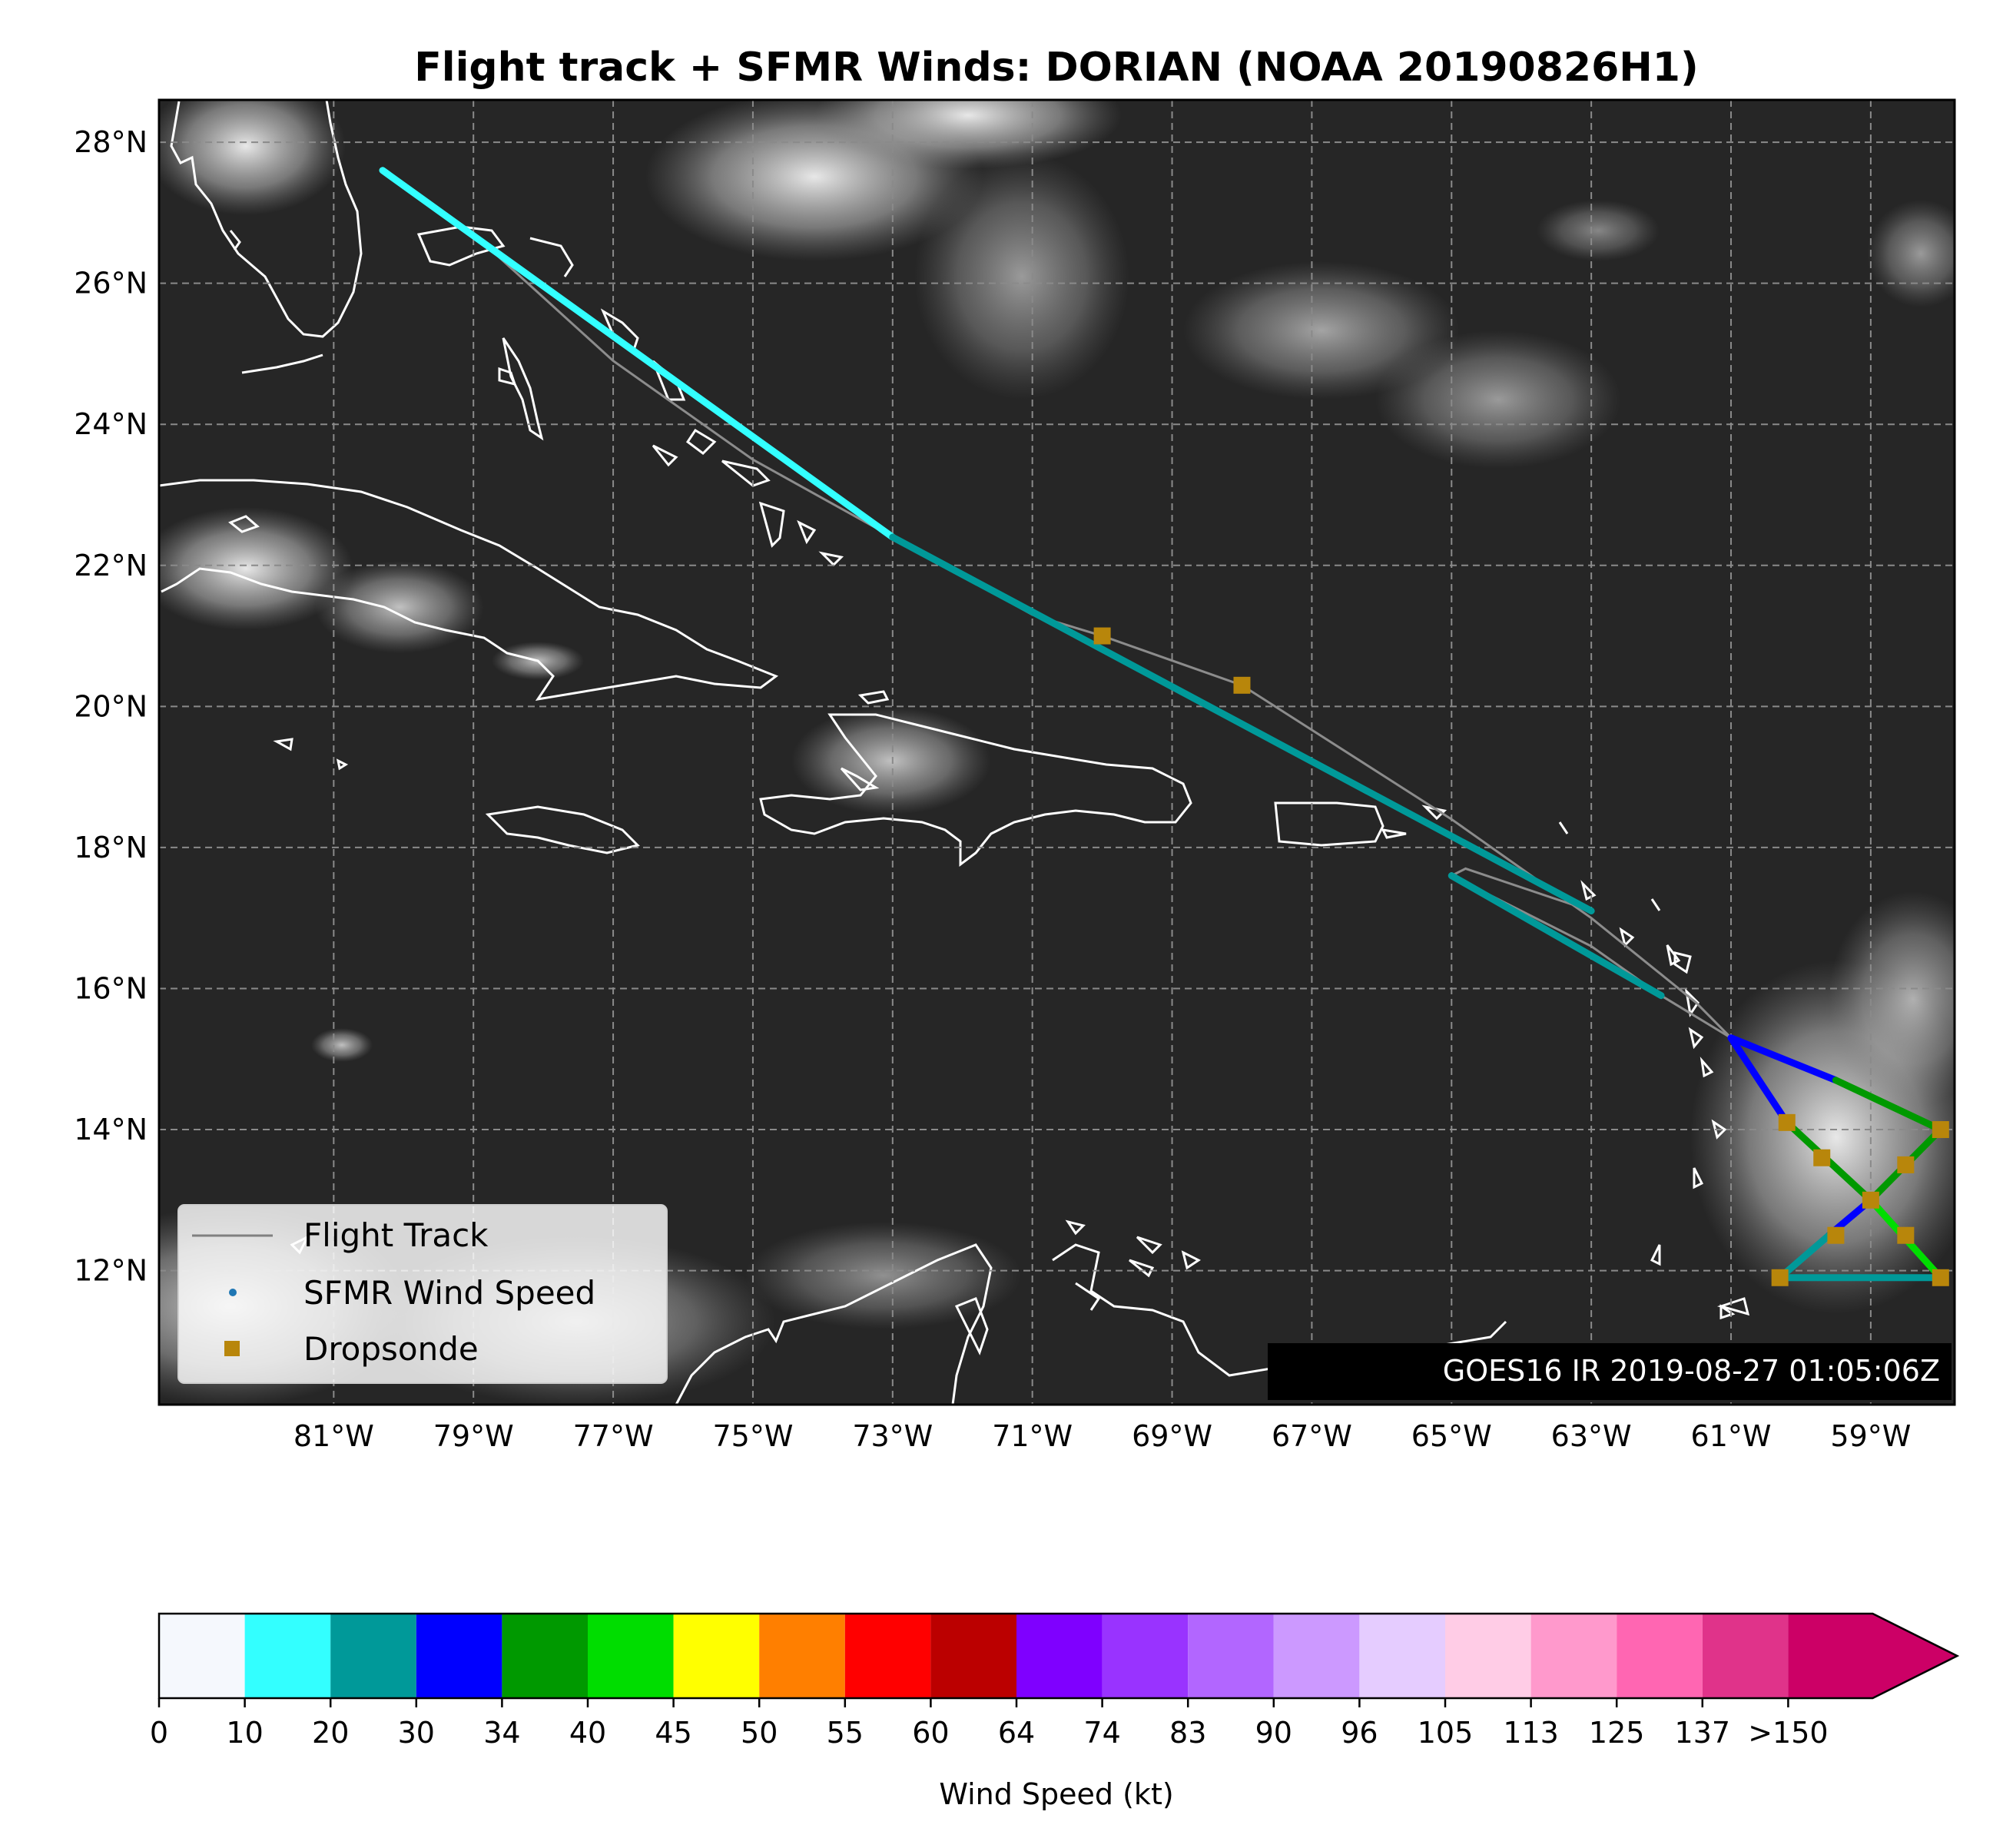 The image size is (1993, 1848). What do you see at coordinates (1531, 1733) in the screenshot?
I see `colorbar-tick-label: 113` at bounding box center [1531, 1733].